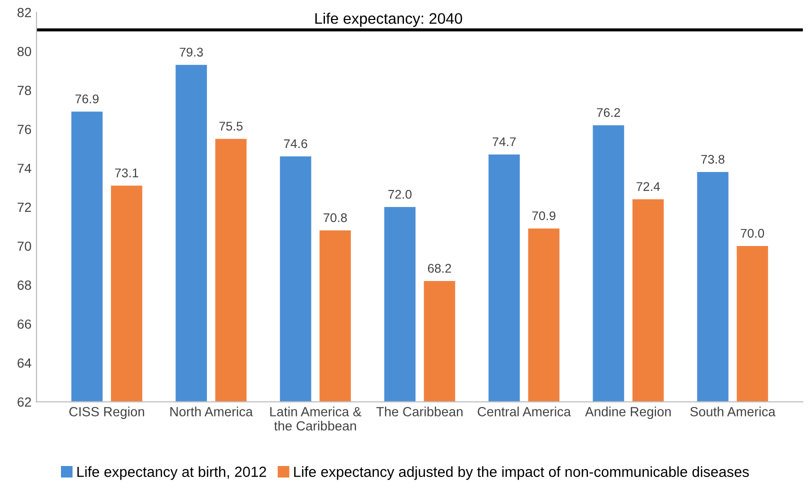 This screenshot has height=493, width=811. What do you see at coordinates (171, 473) in the screenshot?
I see `legend-label: Life expectancy at birth, 2012` at bounding box center [171, 473].